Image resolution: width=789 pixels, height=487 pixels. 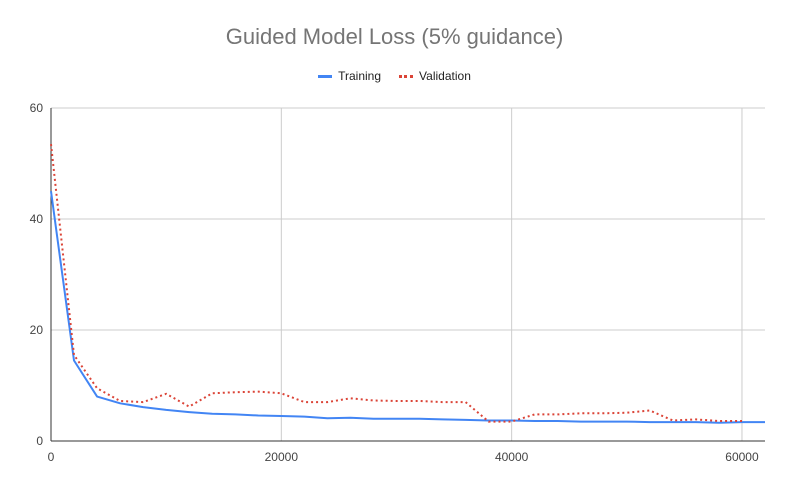 What do you see at coordinates (742, 457) in the screenshot?
I see `x-tick-label: 60000` at bounding box center [742, 457].